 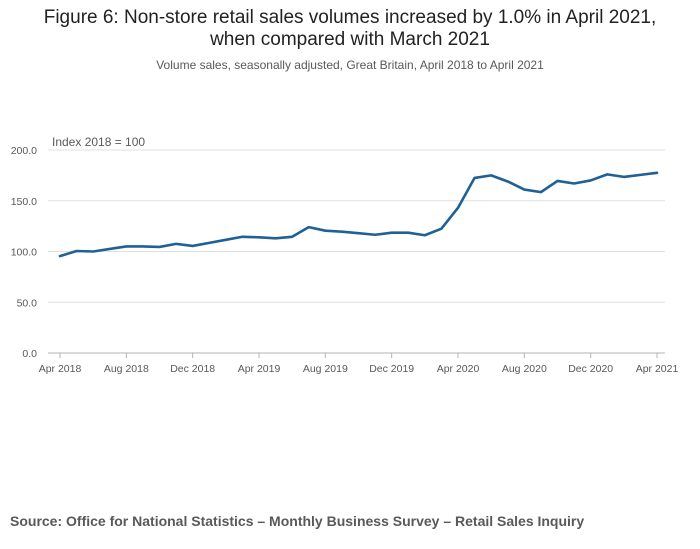 What do you see at coordinates (458, 369) in the screenshot?
I see `x-tick-label: Apr 2020` at bounding box center [458, 369].